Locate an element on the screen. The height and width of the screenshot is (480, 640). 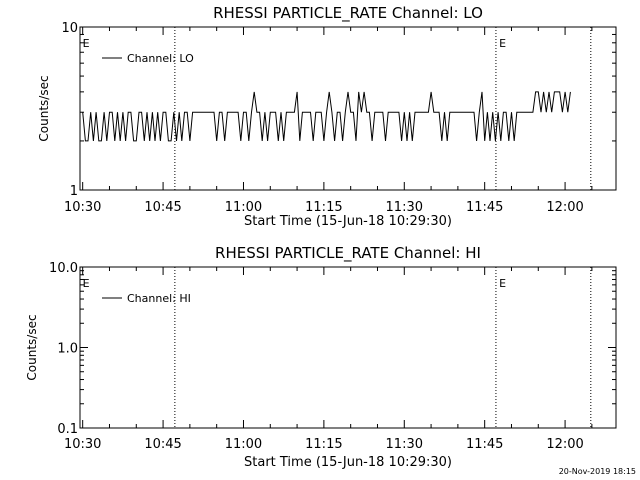
panel2-y-tick-label: 10.0 is located at coordinates (63, 268).